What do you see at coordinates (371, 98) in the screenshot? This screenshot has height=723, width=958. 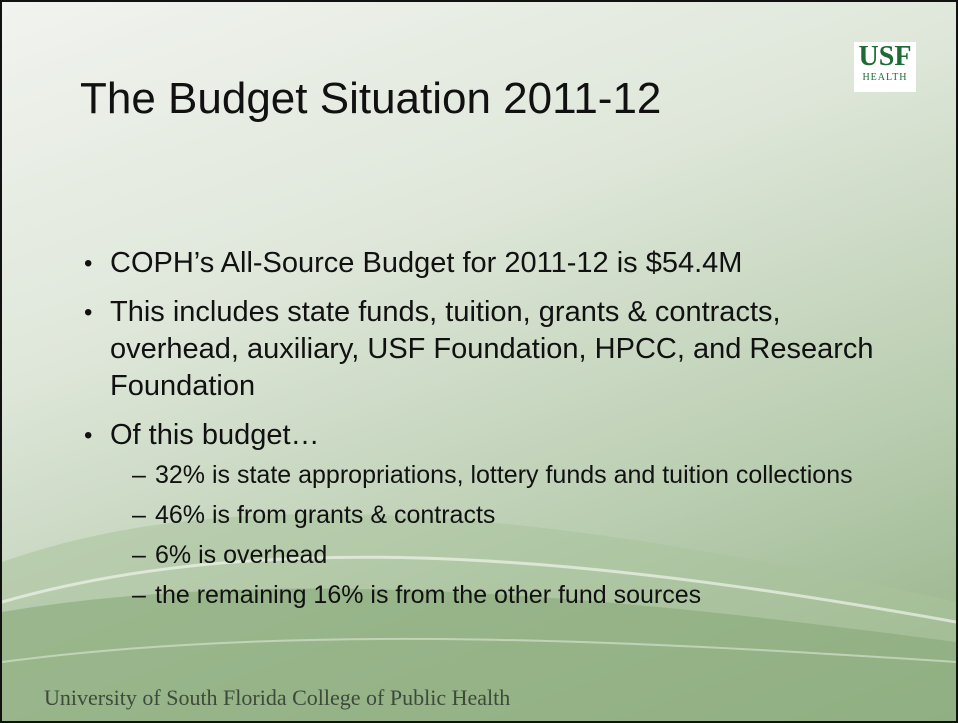 I see `slide-title: The Budget Situation 2011-12` at bounding box center [371, 98].